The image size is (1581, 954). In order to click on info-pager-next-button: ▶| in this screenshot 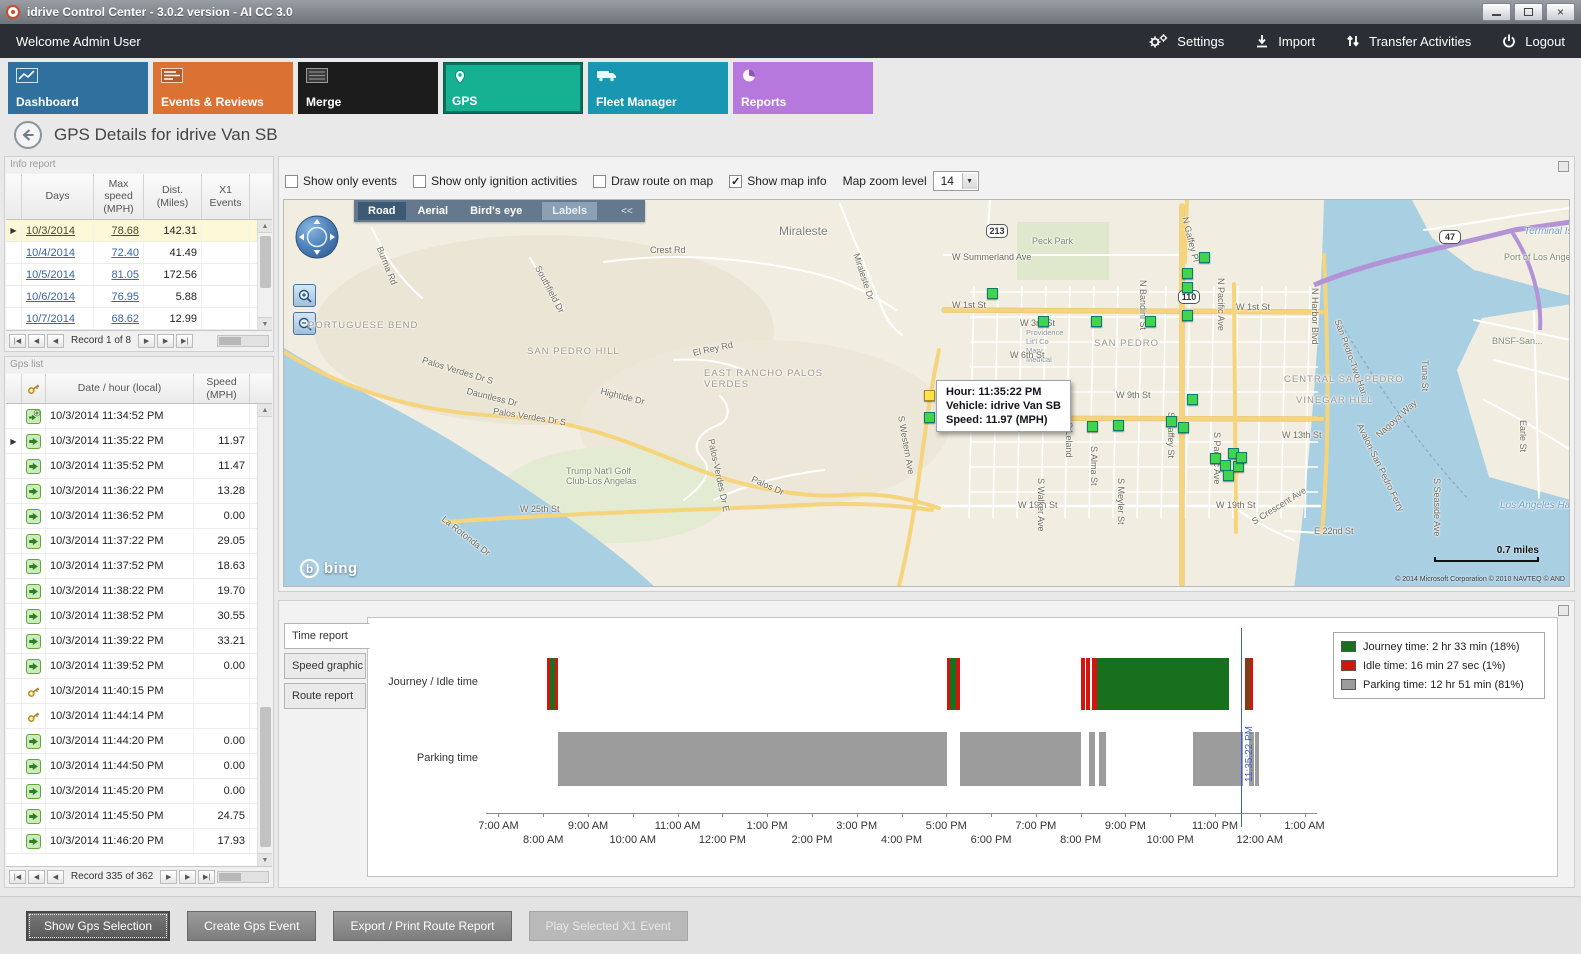, I will do `click(185, 340)`.